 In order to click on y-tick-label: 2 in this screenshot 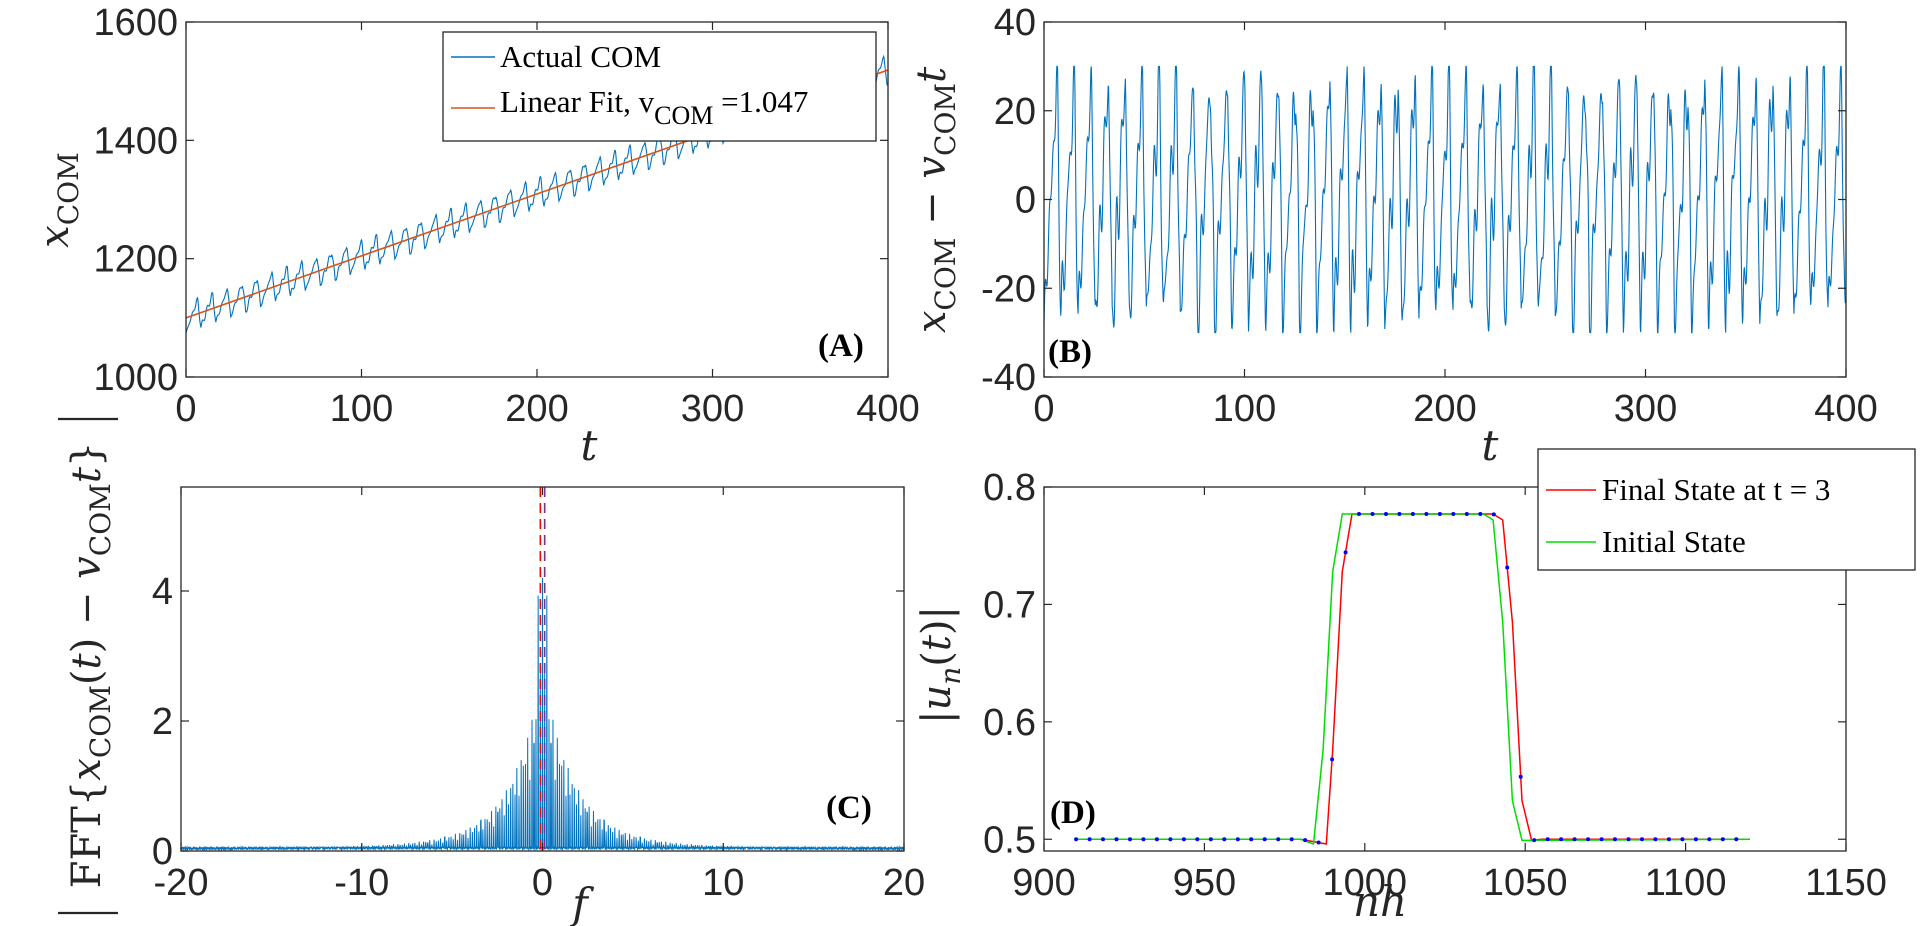, I will do `click(162, 722)`.